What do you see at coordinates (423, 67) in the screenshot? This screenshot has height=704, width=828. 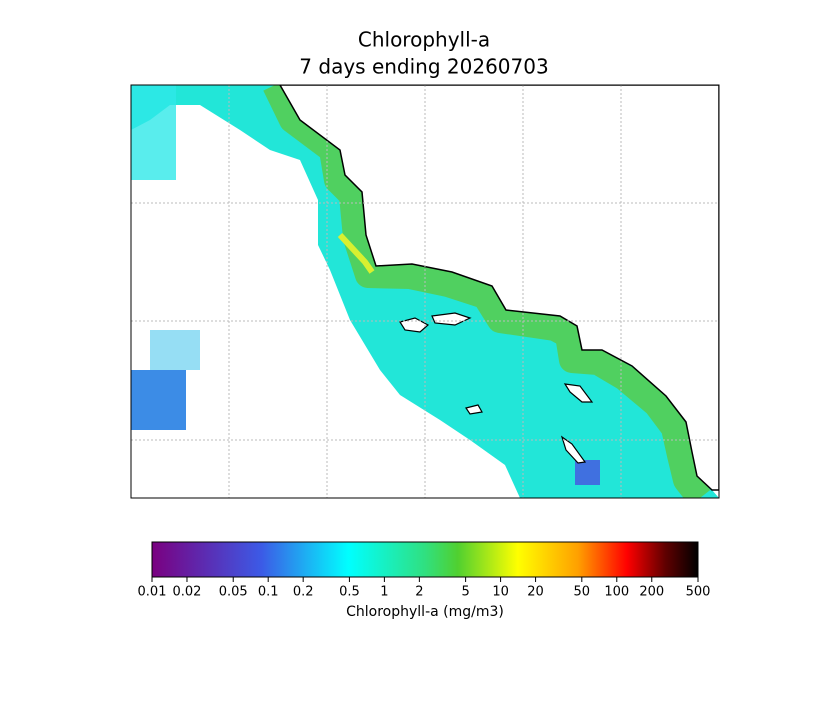 I see `subtitle: 7 days ending 20260703` at bounding box center [423, 67].